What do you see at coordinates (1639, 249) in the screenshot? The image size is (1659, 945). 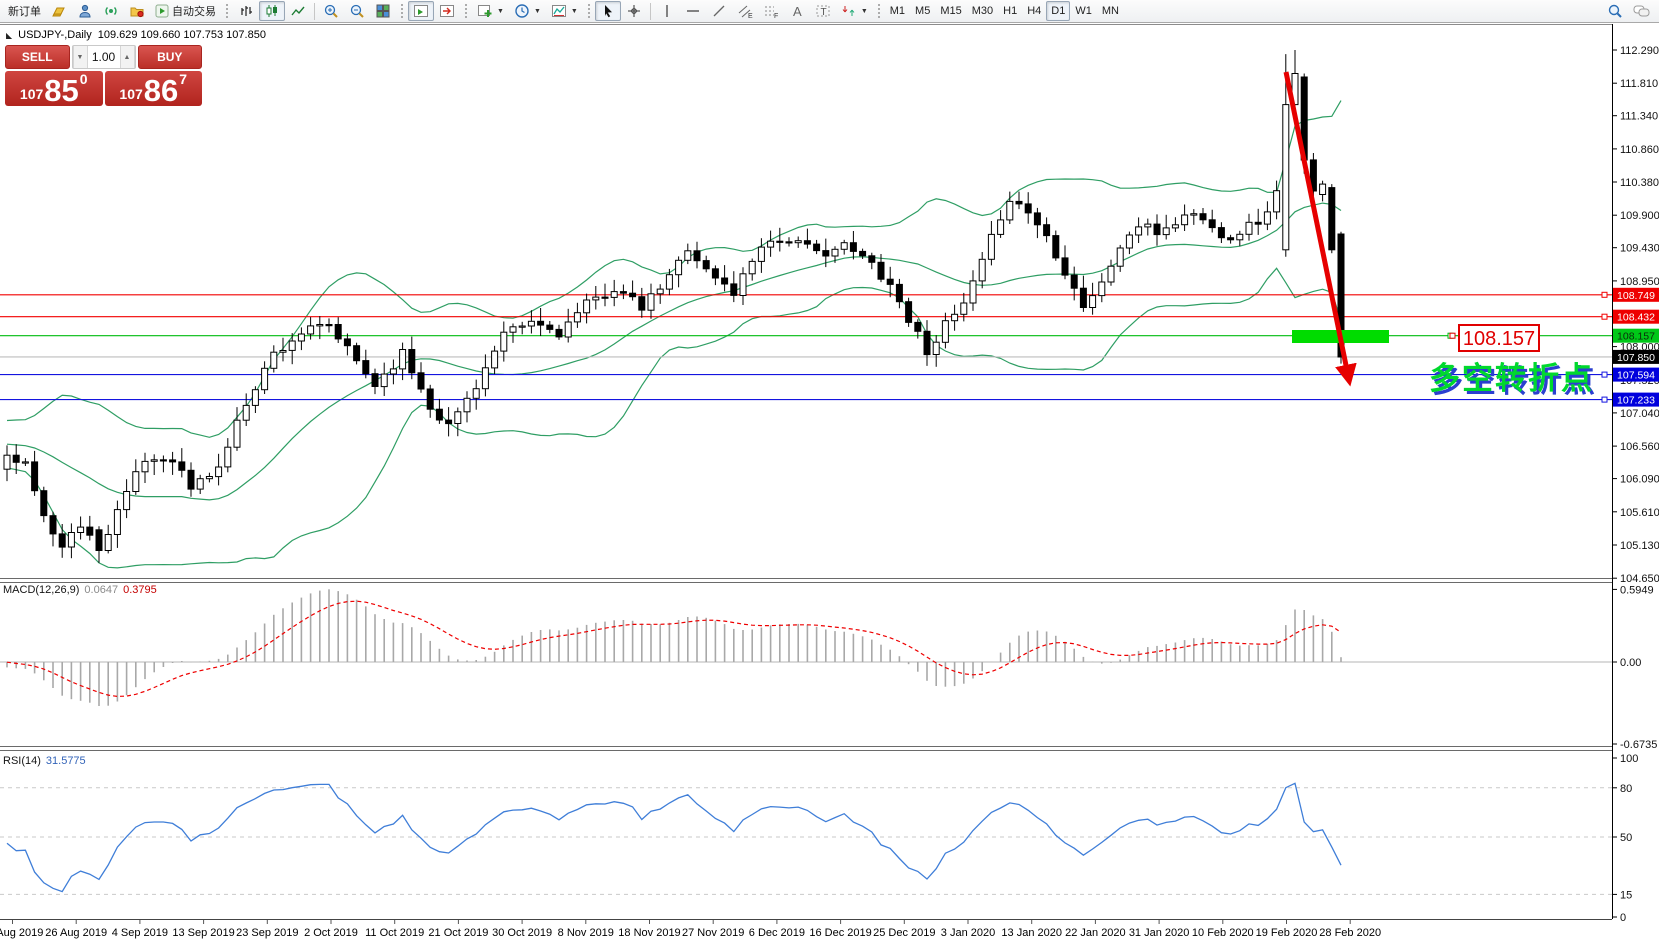 I see `svg-text: 109.430` at bounding box center [1639, 249].